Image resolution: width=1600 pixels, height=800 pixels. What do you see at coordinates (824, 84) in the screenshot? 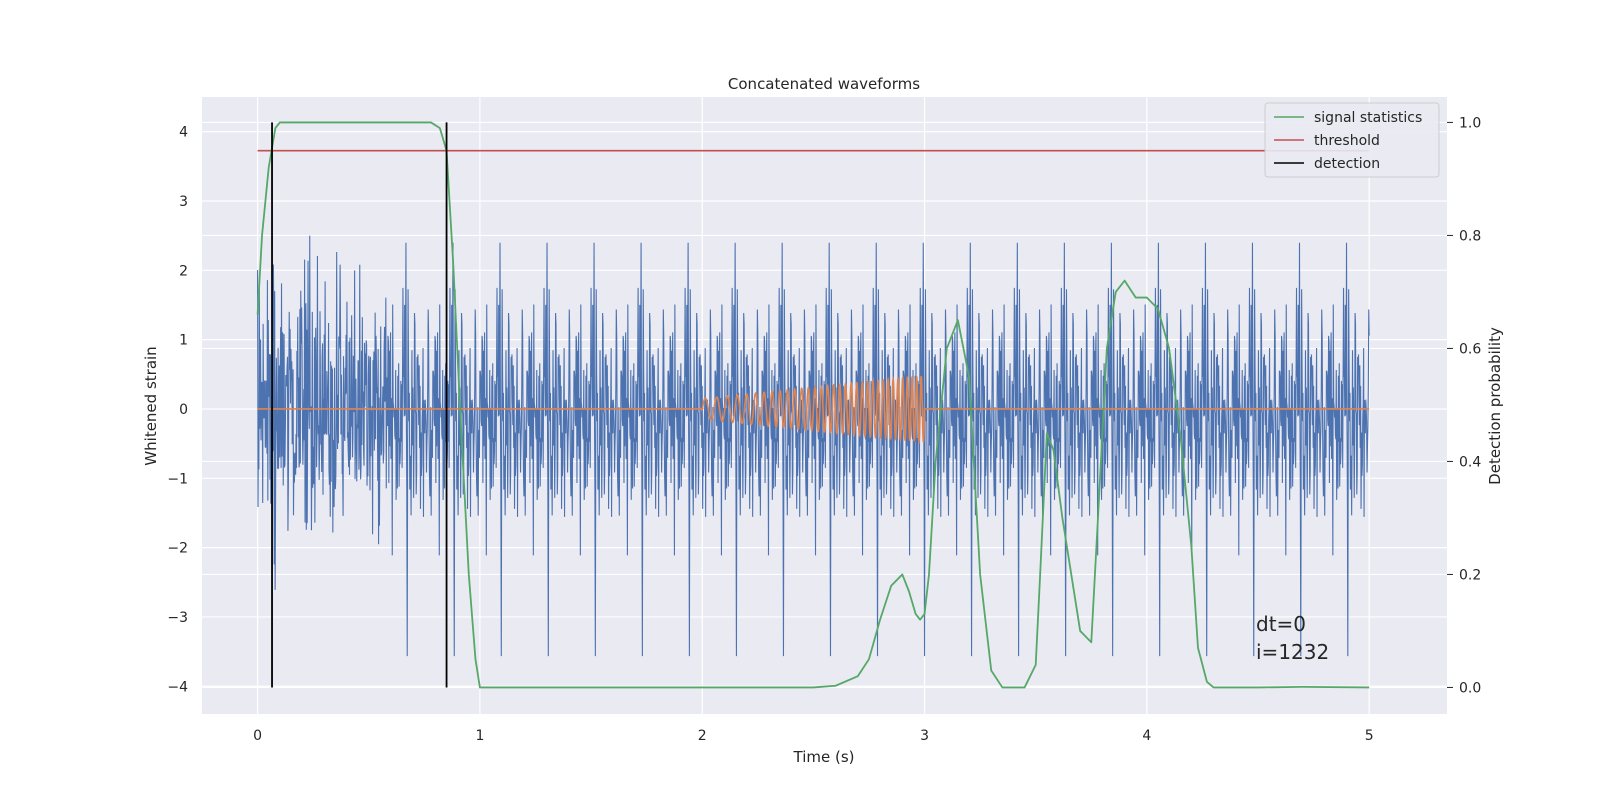
I see `chart-title: Concatenated waveforms` at bounding box center [824, 84].